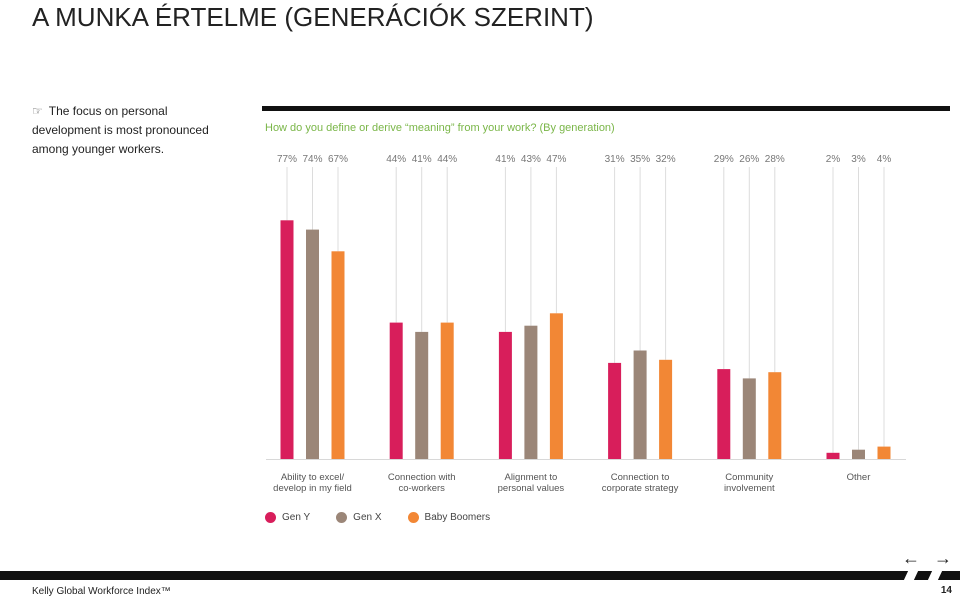 This screenshot has width=960, height=599. I want to click on arrow-right-icon: →, so click(943, 558).